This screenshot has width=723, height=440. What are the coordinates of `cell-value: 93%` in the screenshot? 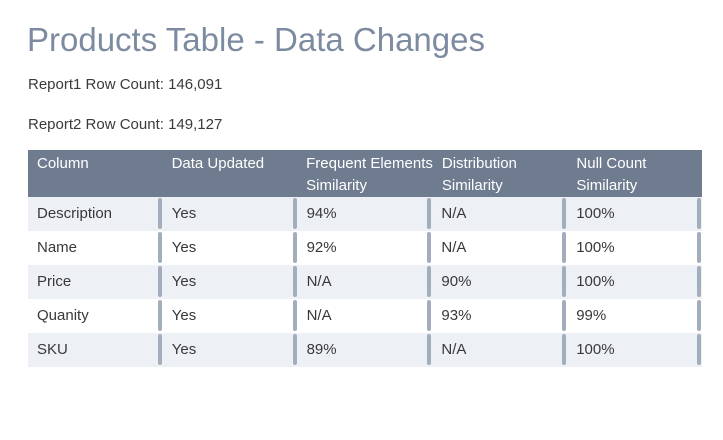 It's located at (456, 315).